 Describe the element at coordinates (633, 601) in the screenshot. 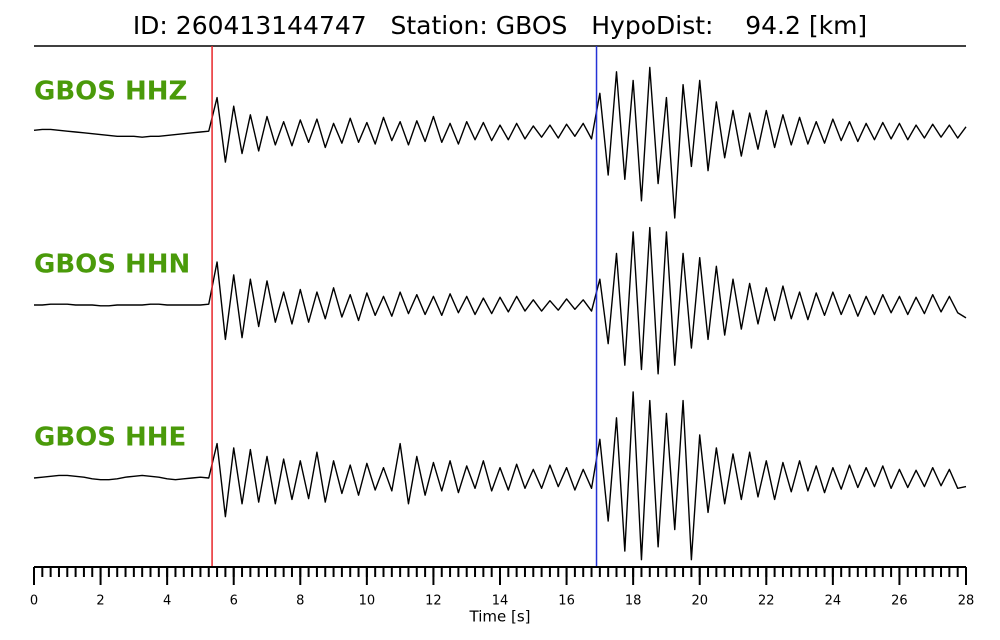

I see `x-tick-label: 18` at that location.